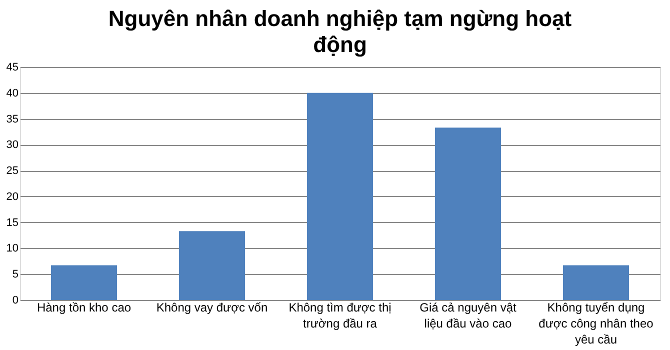 The height and width of the screenshot is (350, 670). Describe the element at coordinates (12, 68) in the screenshot. I see `y-tick-label: 45` at that location.